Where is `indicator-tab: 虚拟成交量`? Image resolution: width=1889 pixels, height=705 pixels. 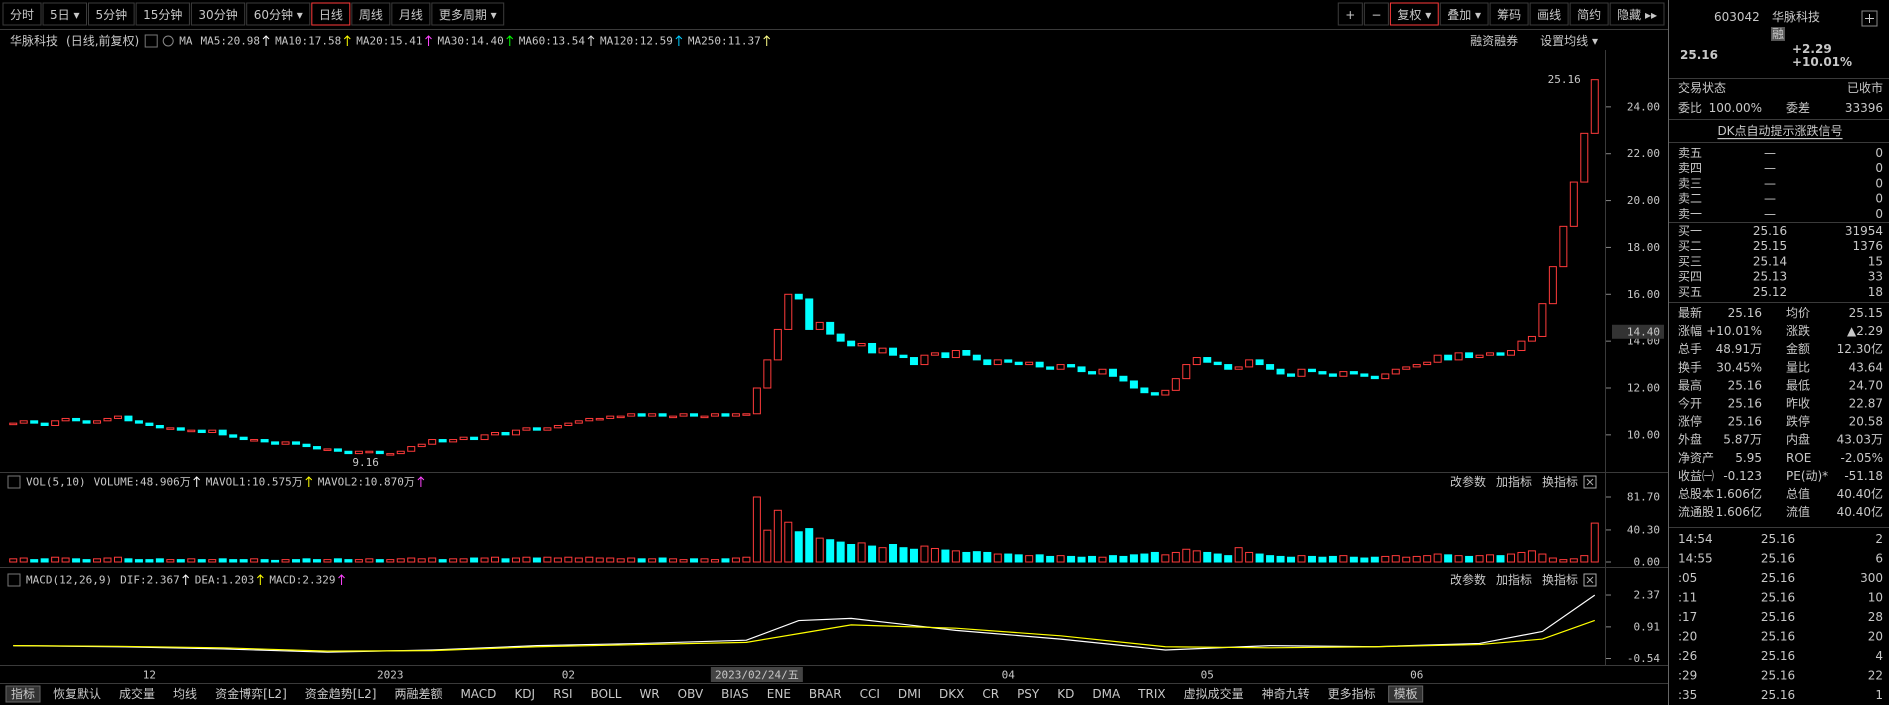 indicator-tab: 虚拟成交量 is located at coordinates (1214, 693).